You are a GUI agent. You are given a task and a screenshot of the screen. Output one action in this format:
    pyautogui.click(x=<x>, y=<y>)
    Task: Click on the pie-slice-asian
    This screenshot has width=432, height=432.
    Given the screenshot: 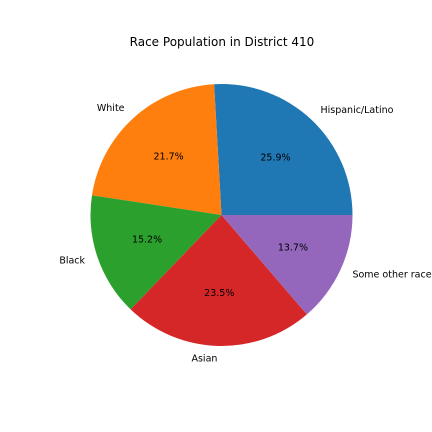 What is the action you would take?
    pyautogui.click(x=218, y=280)
    